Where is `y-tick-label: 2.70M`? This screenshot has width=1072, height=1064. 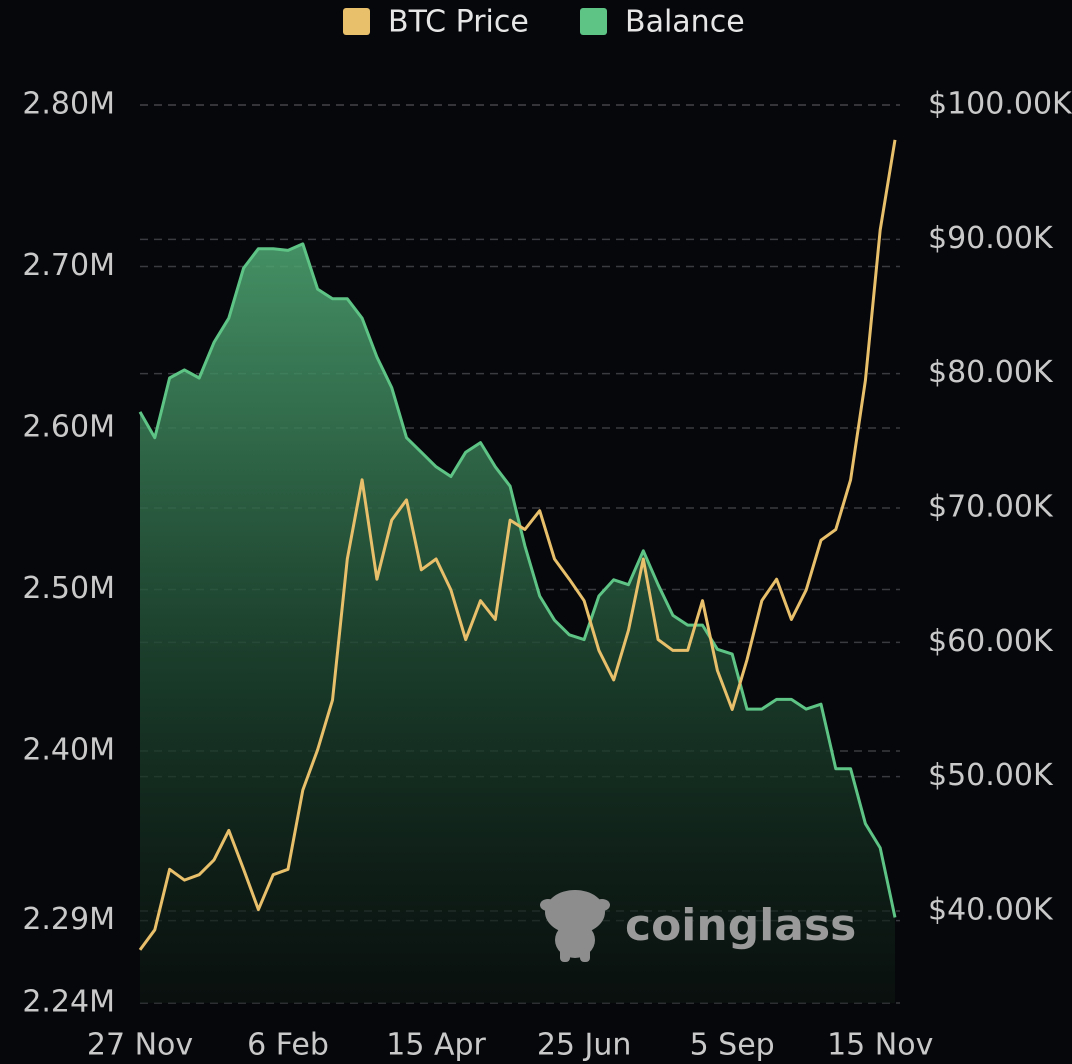 y-tick-label: 2.70M is located at coordinates (68, 265).